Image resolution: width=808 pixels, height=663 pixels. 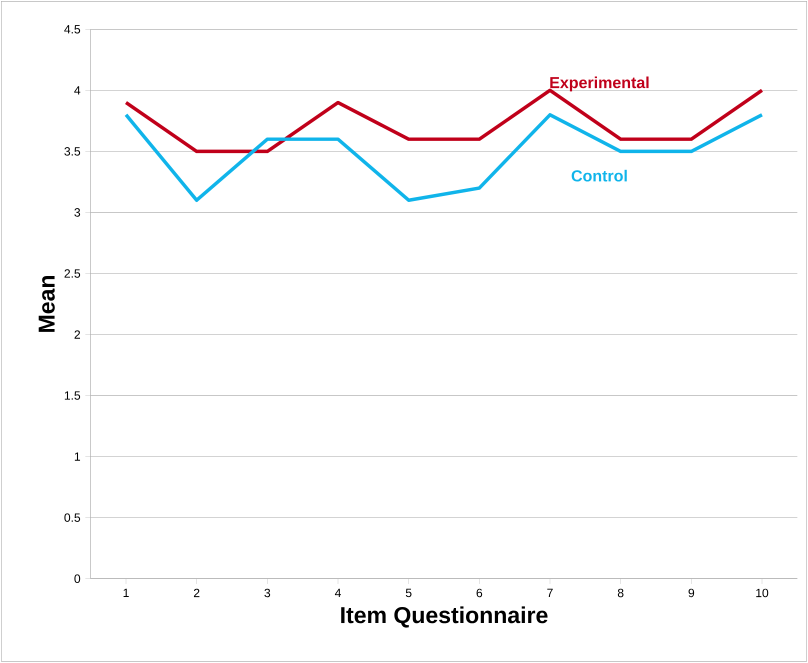 I want to click on x-tick-label: 7, so click(x=550, y=593).